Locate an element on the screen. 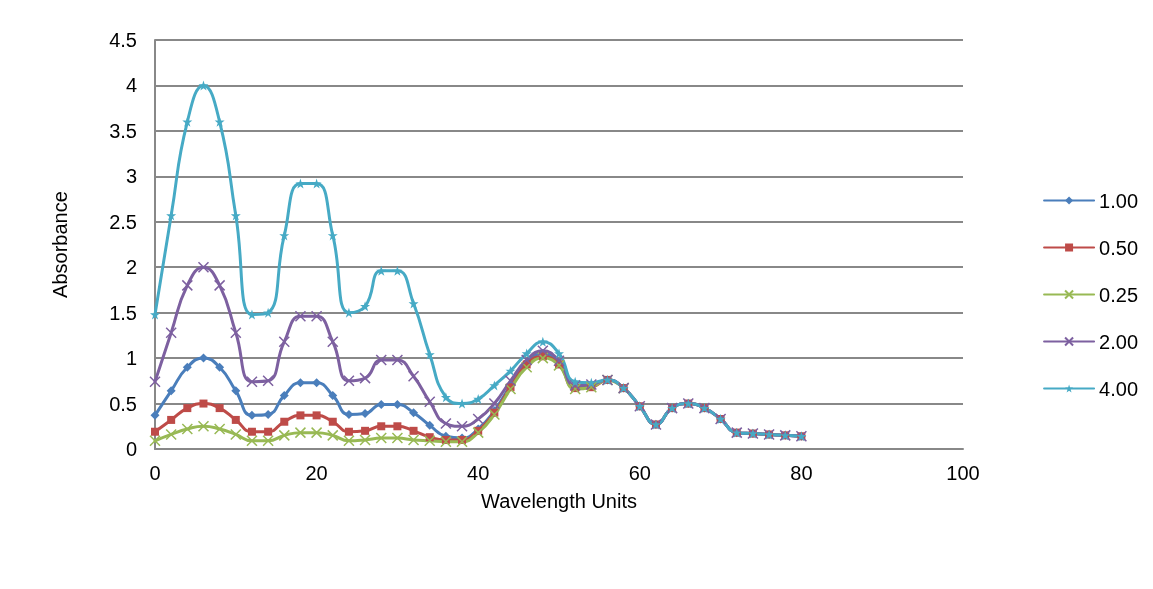 The image size is (1153, 589). y-tick-label: 2.5 is located at coordinates (123, 221).